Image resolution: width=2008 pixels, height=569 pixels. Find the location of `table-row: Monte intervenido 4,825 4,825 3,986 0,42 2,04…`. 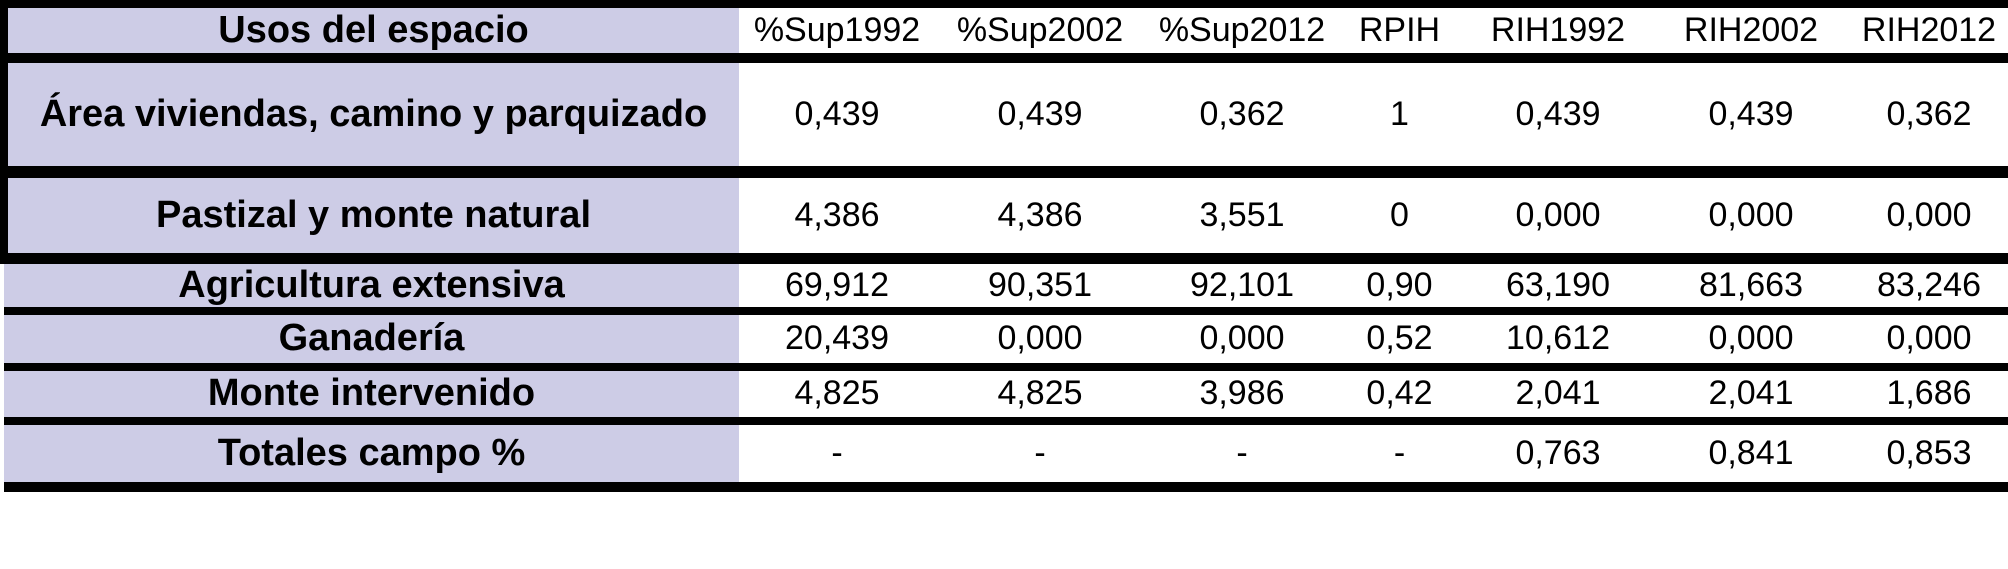

table-row: Monte intervenido 4,825 4,825 3,986 0,42 2,04… is located at coordinates (1006, 395).